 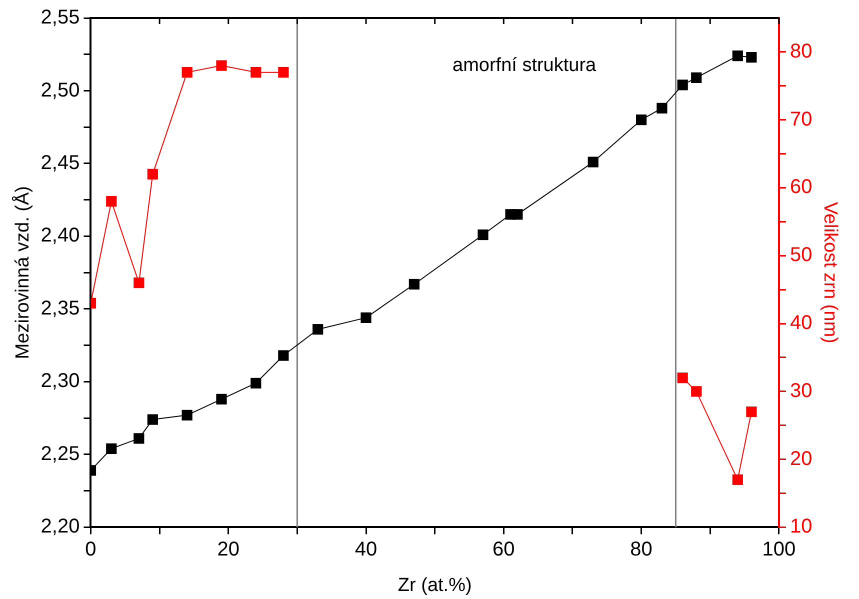 I want to click on y-tick-label: 2,55, so click(x=60, y=17).